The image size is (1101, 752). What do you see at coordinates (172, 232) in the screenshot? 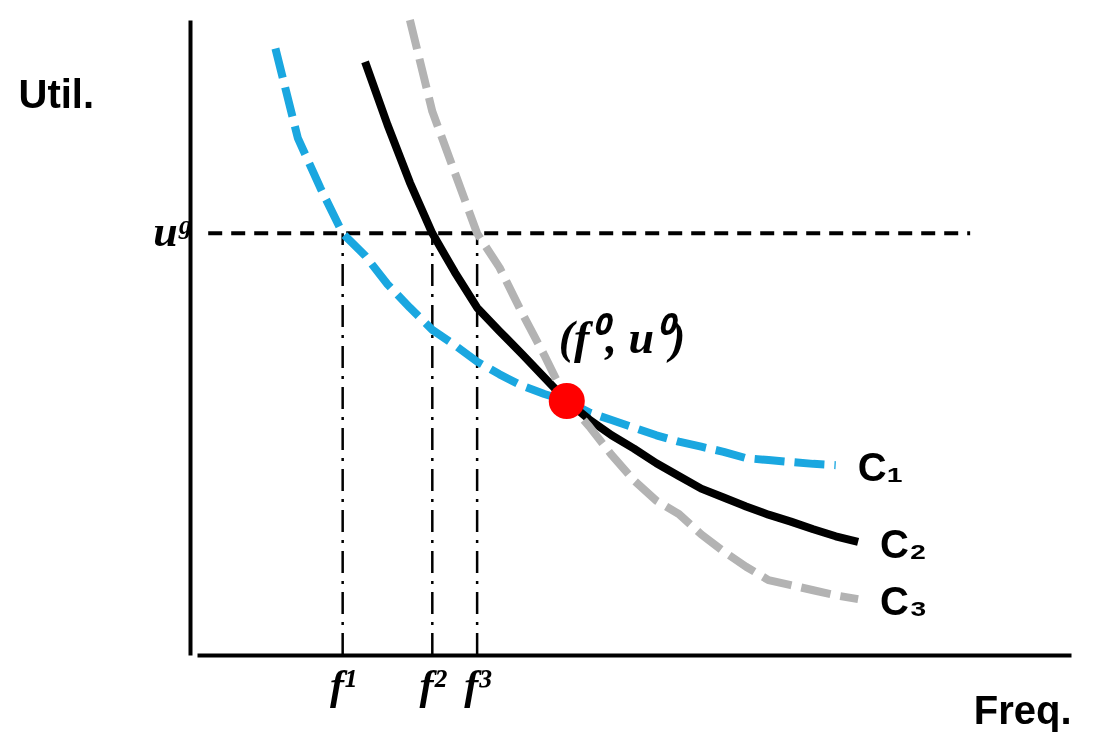
I see `ref-line-label: uᵍ` at bounding box center [172, 232].